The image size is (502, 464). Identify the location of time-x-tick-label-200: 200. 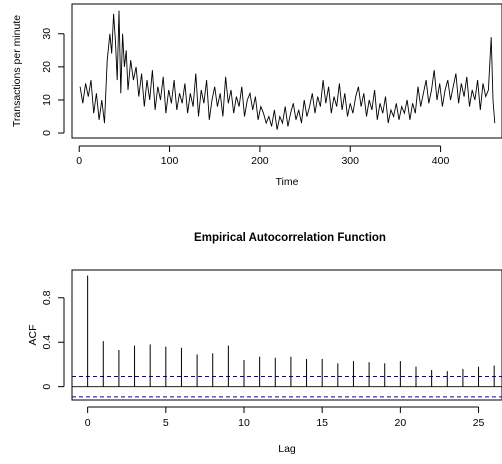
(260, 161).